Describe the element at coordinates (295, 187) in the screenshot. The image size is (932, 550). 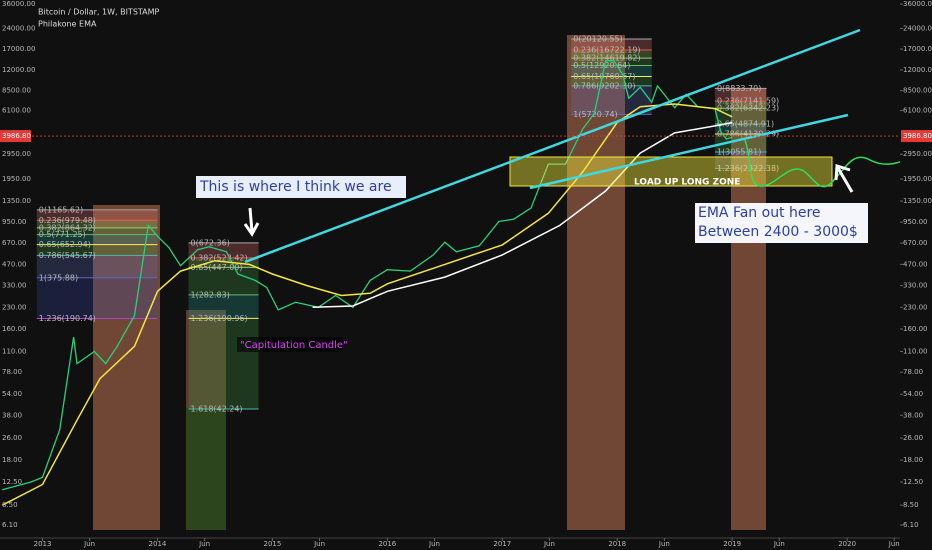
I see `note: This is where I think we are` at that location.